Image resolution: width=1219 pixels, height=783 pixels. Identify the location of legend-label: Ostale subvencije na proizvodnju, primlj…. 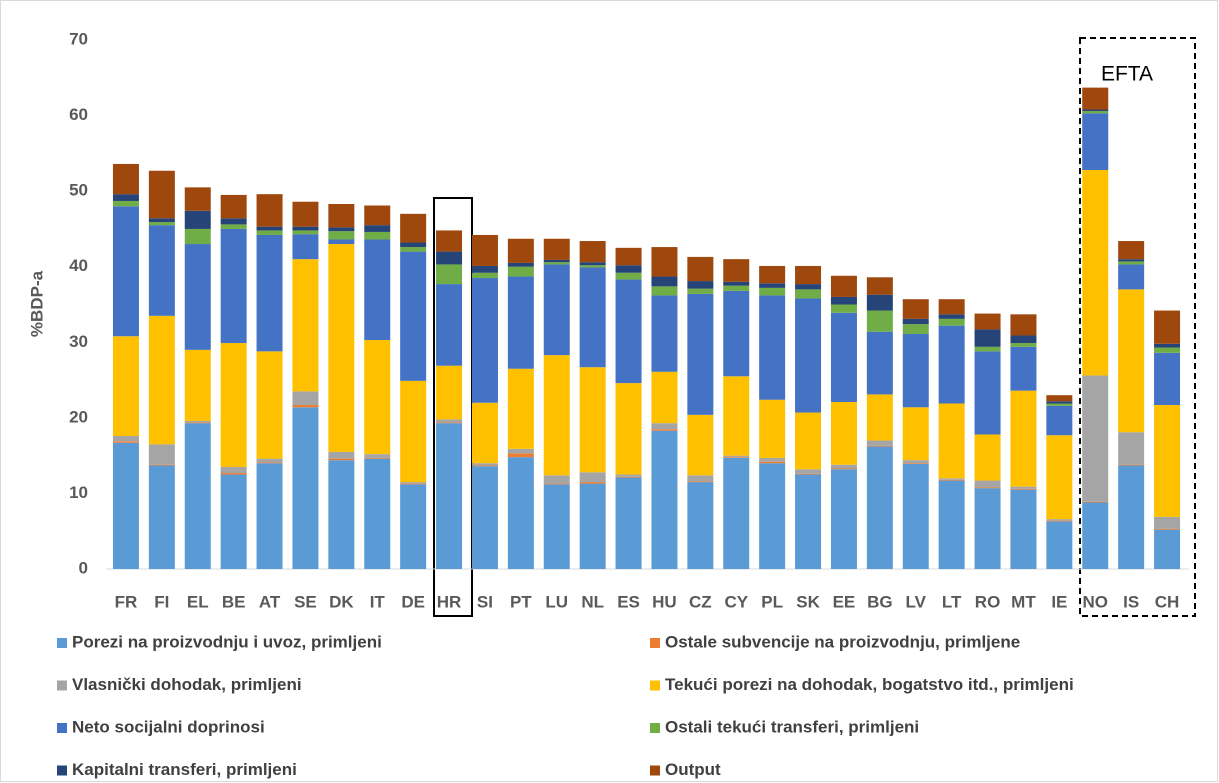
(842, 641).